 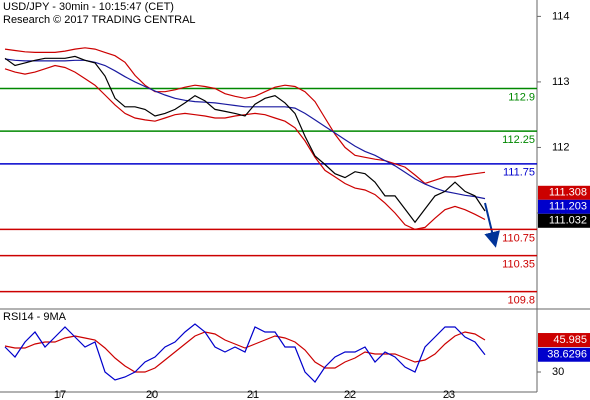 What do you see at coordinates (518, 264) in the screenshot?
I see `level-label: 110.35` at bounding box center [518, 264].